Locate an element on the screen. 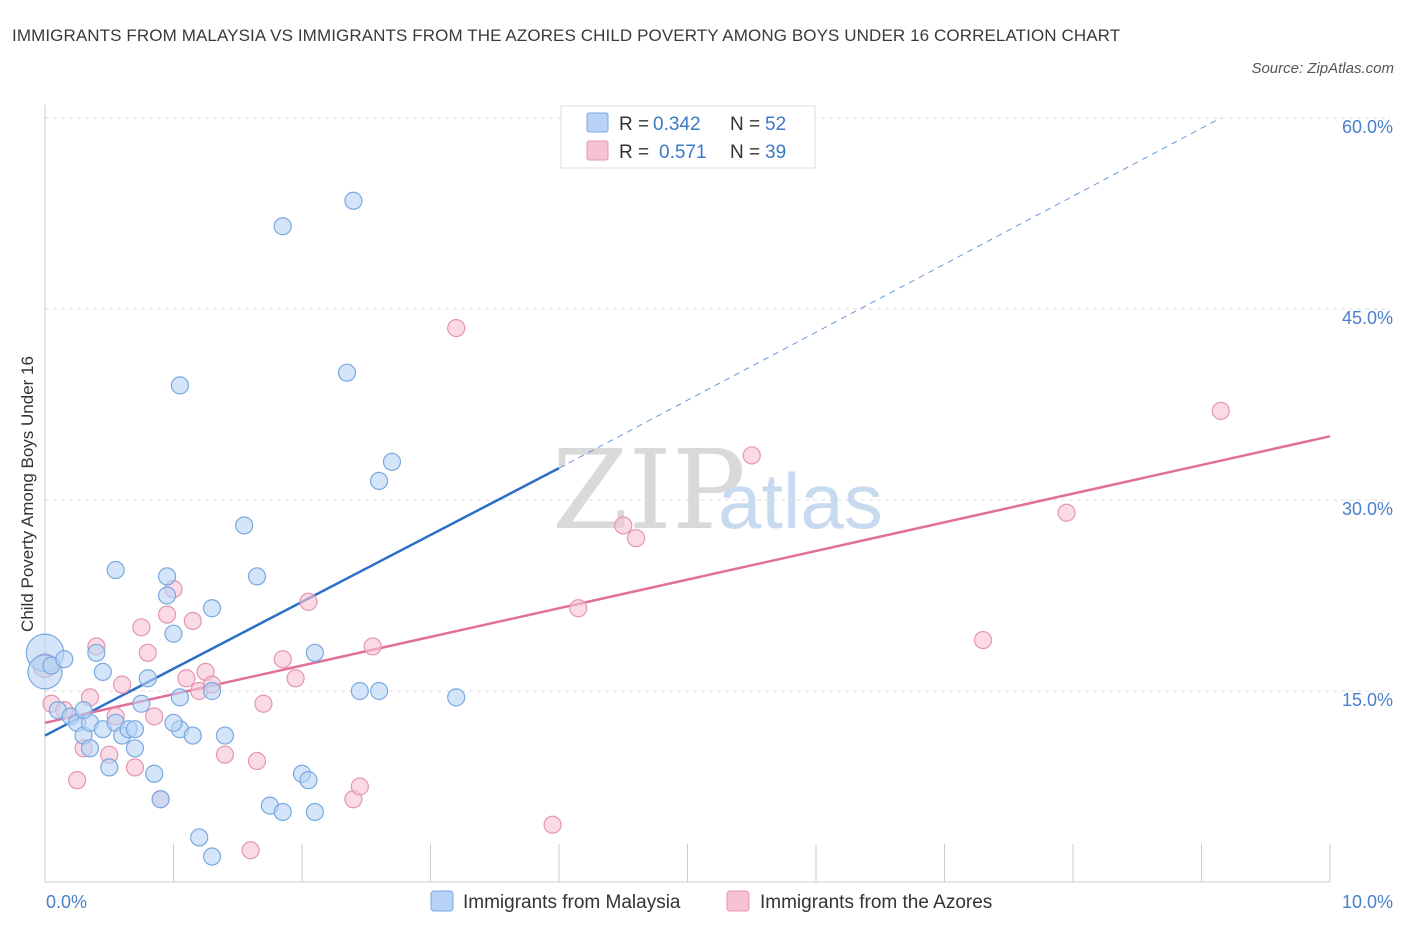 This screenshot has width=1406, height=930. stats-azores-n-label: N = is located at coordinates (745, 152).